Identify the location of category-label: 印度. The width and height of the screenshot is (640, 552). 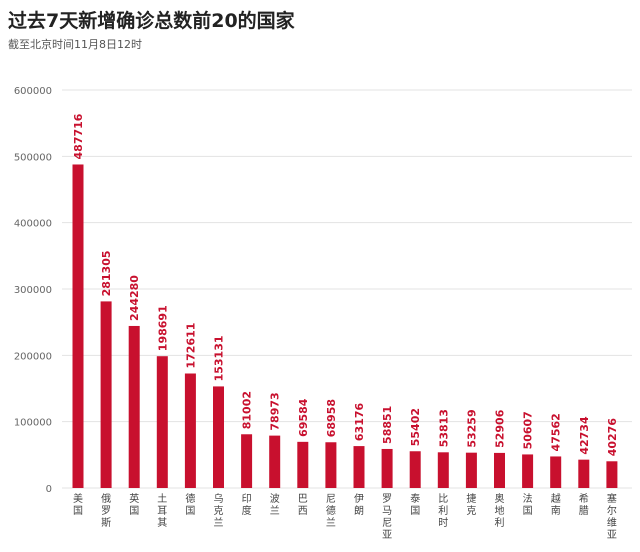
(247, 505).